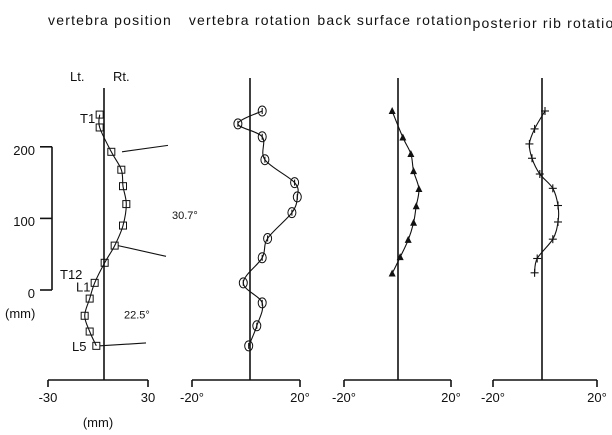 The image size is (612, 435). What do you see at coordinates (597, 397) in the screenshot?
I see `p4-x-tick-pos20: 20°` at bounding box center [597, 397].